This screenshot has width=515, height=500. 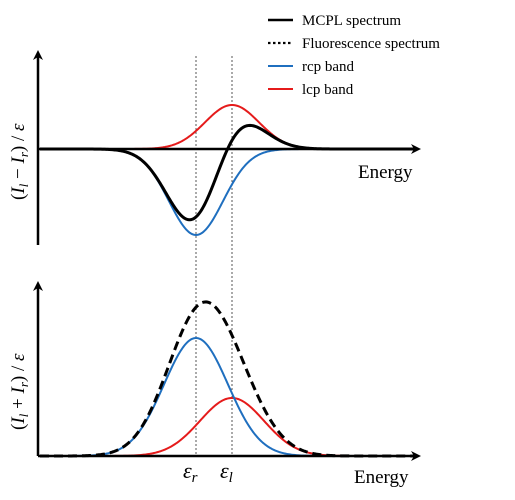 What do you see at coordinates (385, 172) in the screenshot?
I see `top-x-label: Energy` at bounding box center [385, 172].